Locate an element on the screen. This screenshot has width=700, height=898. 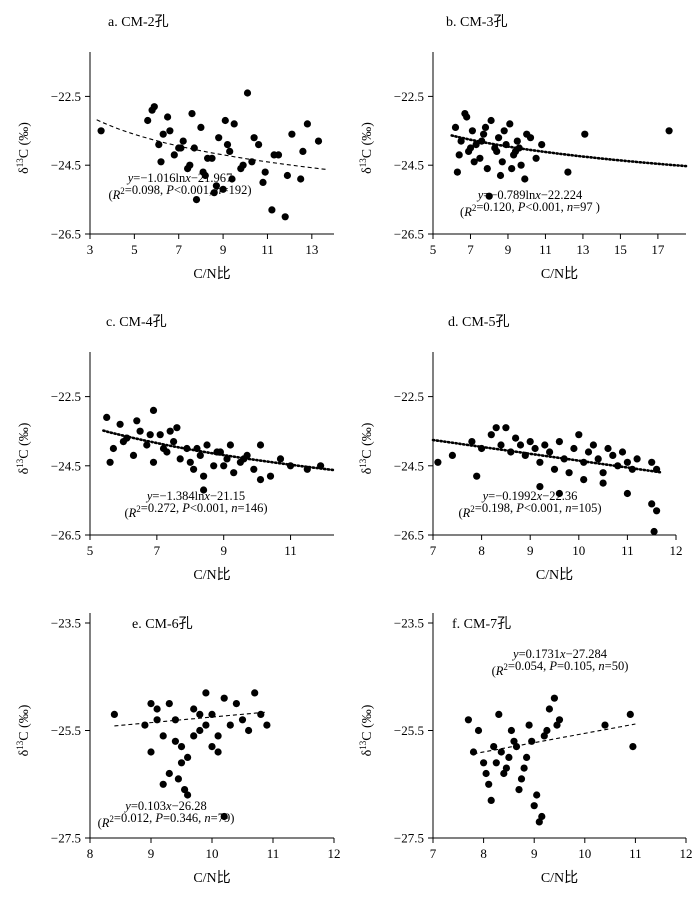
x-tick-label: 13 is located at coordinates (311, 249).